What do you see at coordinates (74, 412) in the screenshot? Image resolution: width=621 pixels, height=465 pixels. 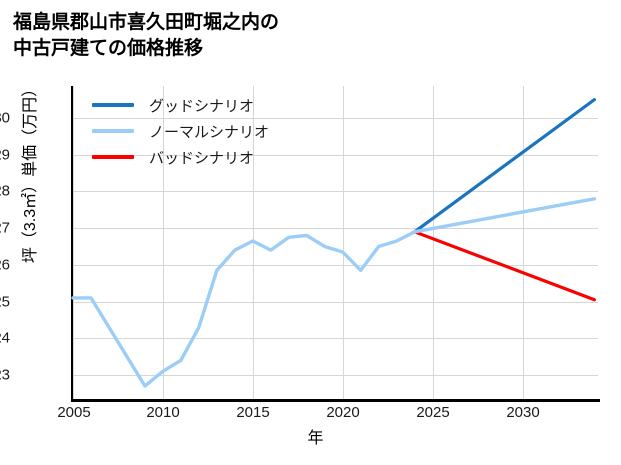 I see `x-tick-2005: 2005` at bounding box center [74, 412].